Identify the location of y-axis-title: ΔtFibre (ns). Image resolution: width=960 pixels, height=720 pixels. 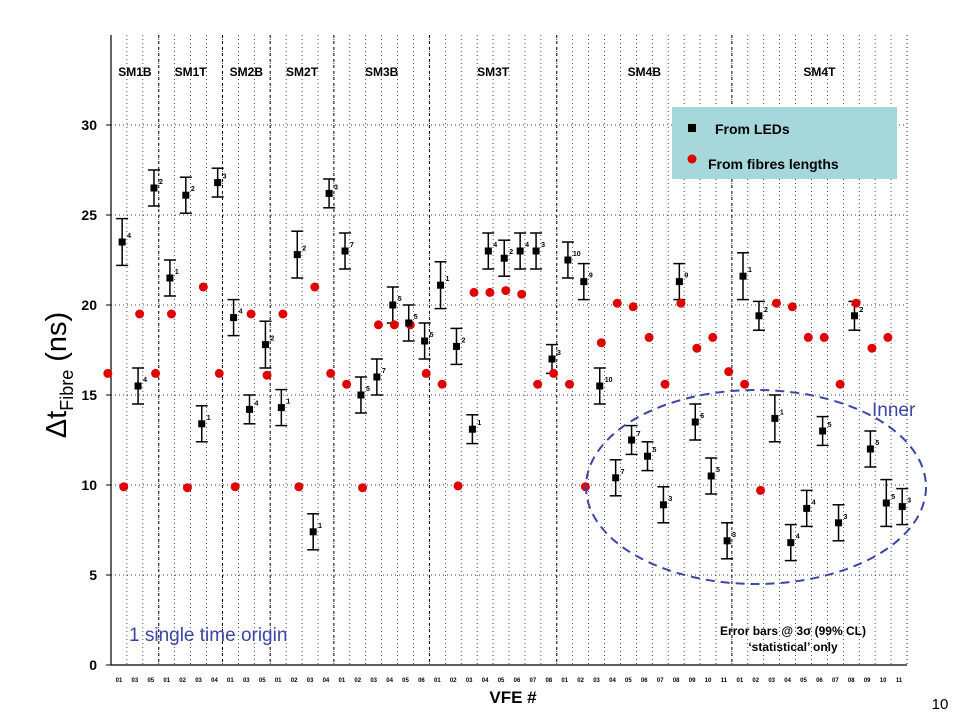
(59, 375).